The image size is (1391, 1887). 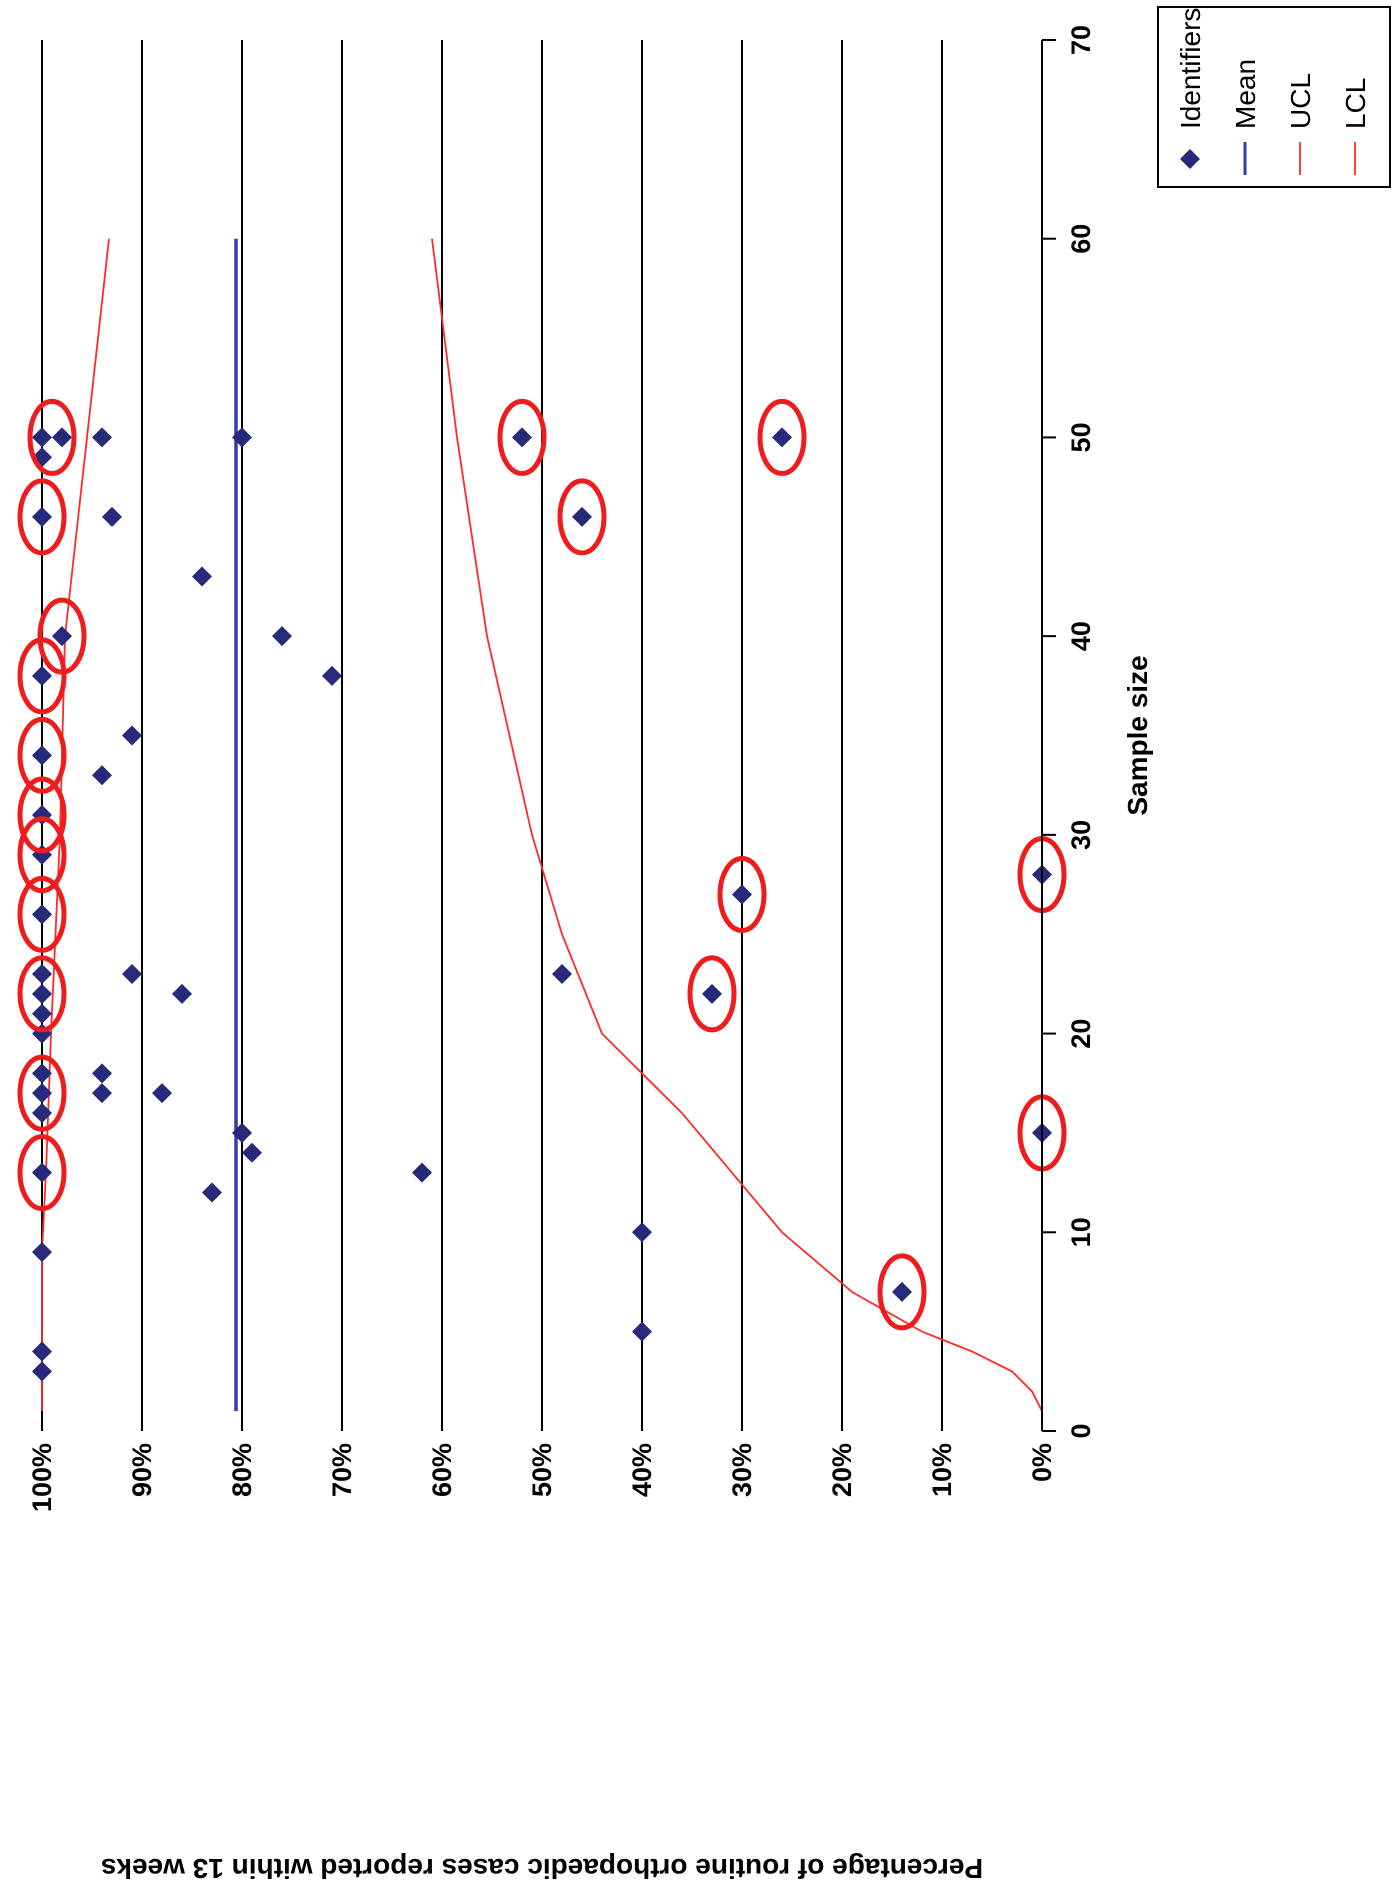 I want to click on y-tick-label: 100%, so click(x=42, y=1477).